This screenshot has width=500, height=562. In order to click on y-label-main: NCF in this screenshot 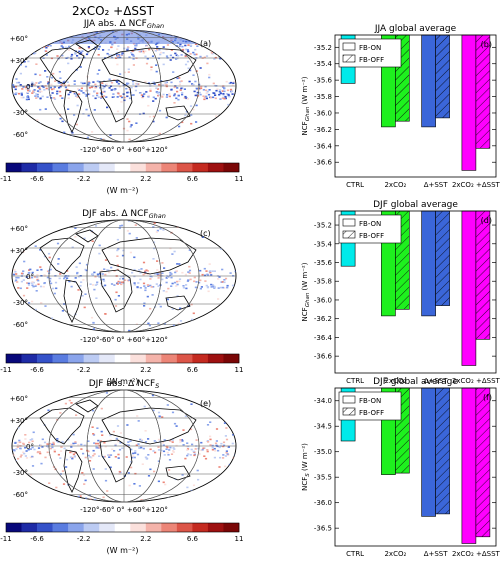, I will do `click(305, 314)`.